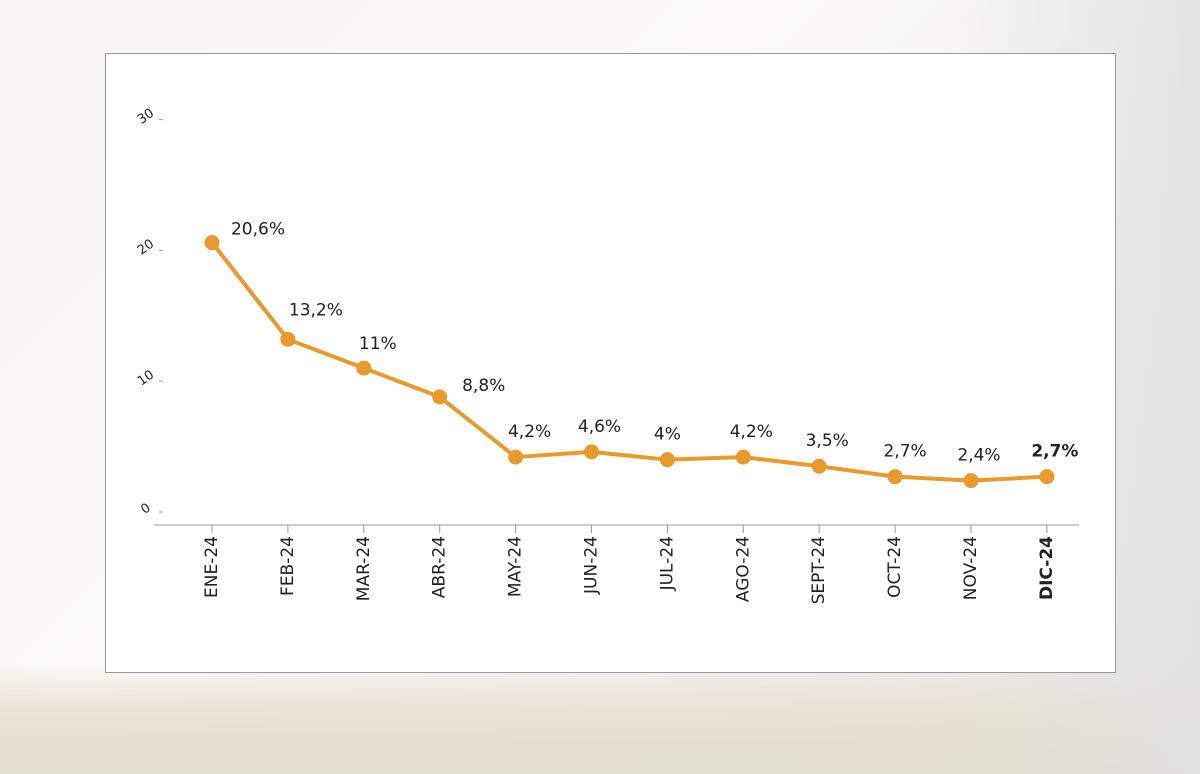 The height and width of the screenshot is (774, 1200). What do you see at coordinates (258, 230) in the screenshot?
I see `data-label: 20,6%` at bounding box center [258, 230].